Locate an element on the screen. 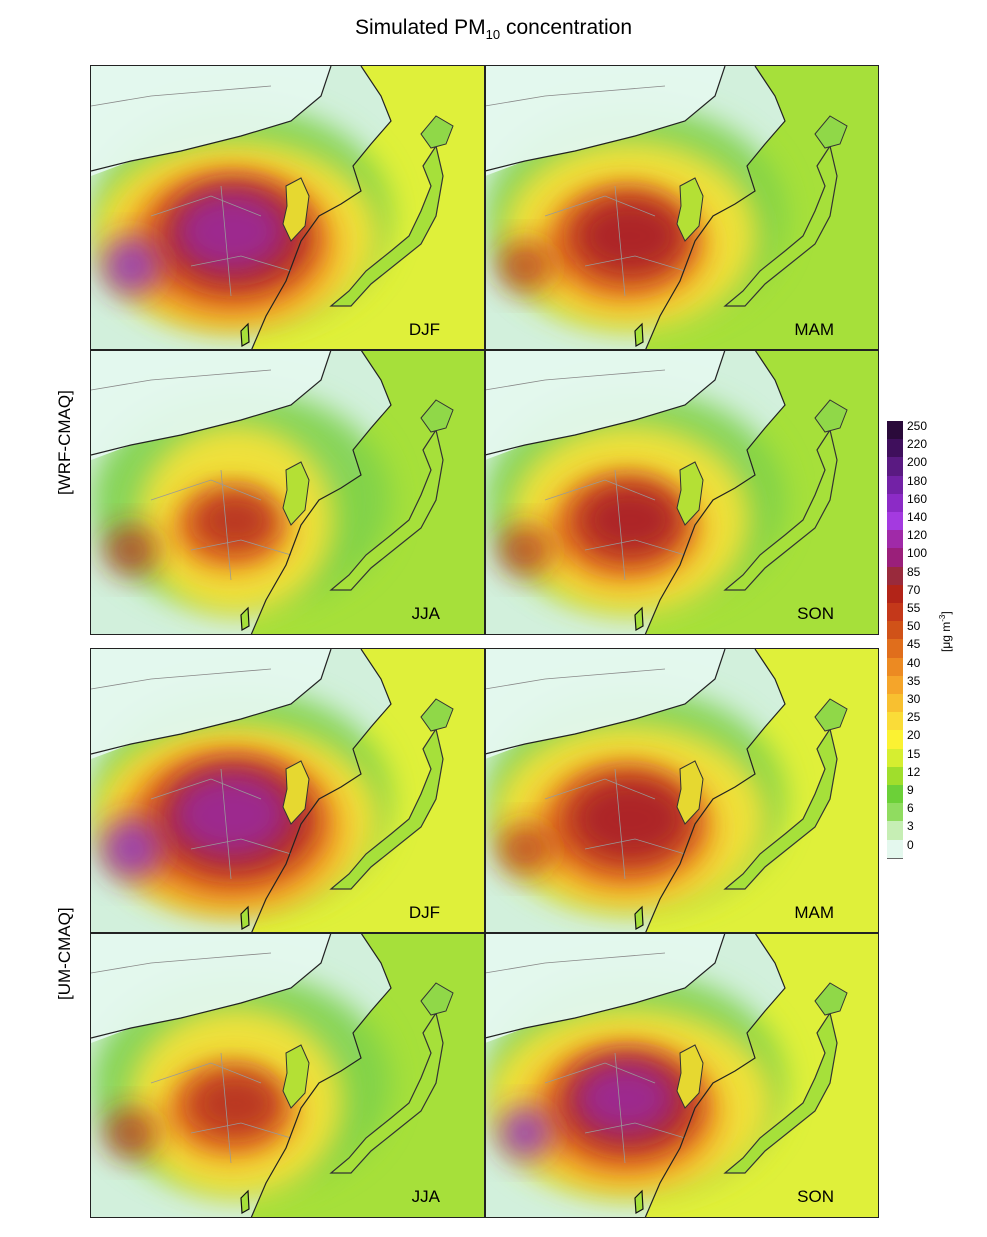 The height and width of the screenshot is (1237, 987). colorbar-tick-label: 9 is located at coordinates (910, 790).